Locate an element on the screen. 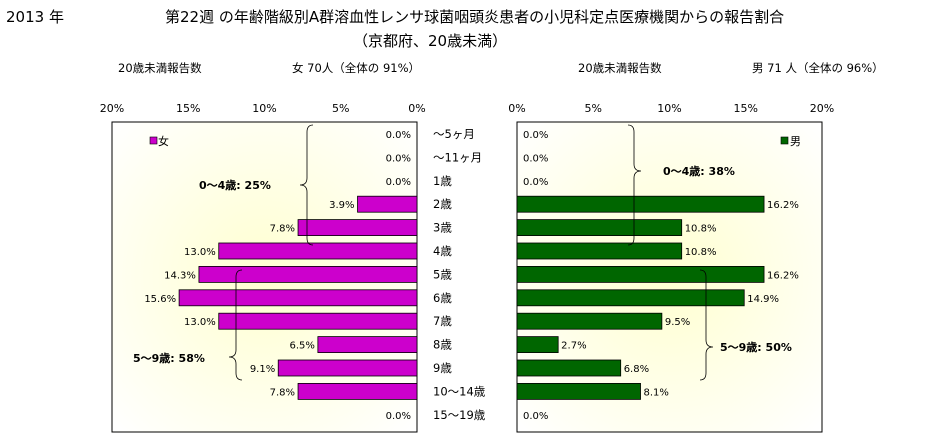 This screenshot has width=944, height=443. age-category-label: 6歳 is located at coordinates (442, 298).